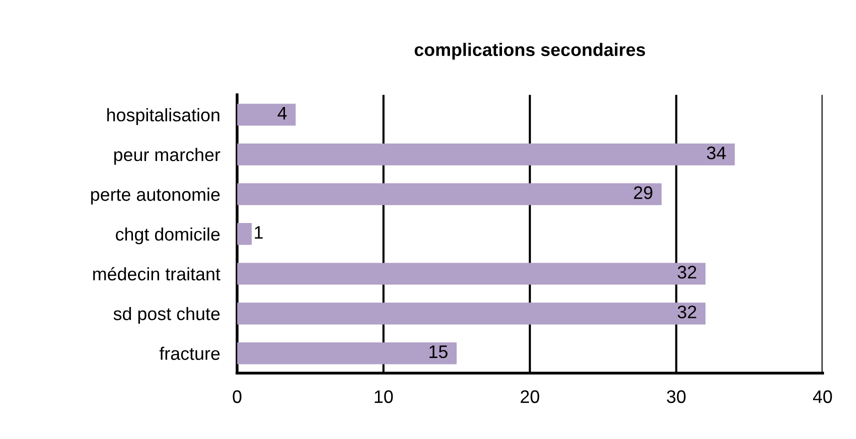  Describe the element at coordinates (155, 196) in the screenshot. I see `y-tick-label: perte autonomie` at that location.